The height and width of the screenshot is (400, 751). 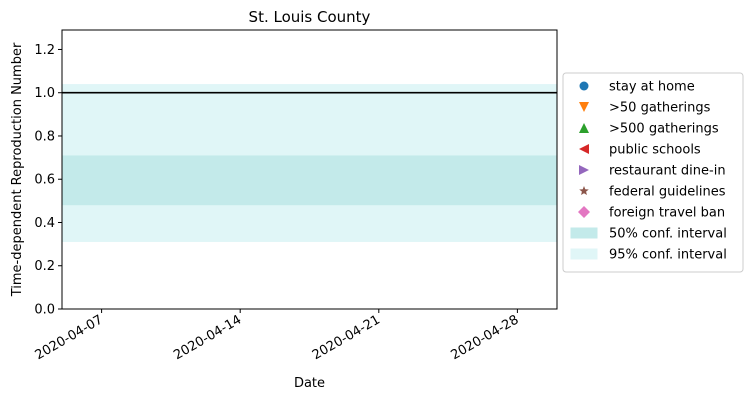 I want to click on legend-marker-star, so click(x=584, y=191).